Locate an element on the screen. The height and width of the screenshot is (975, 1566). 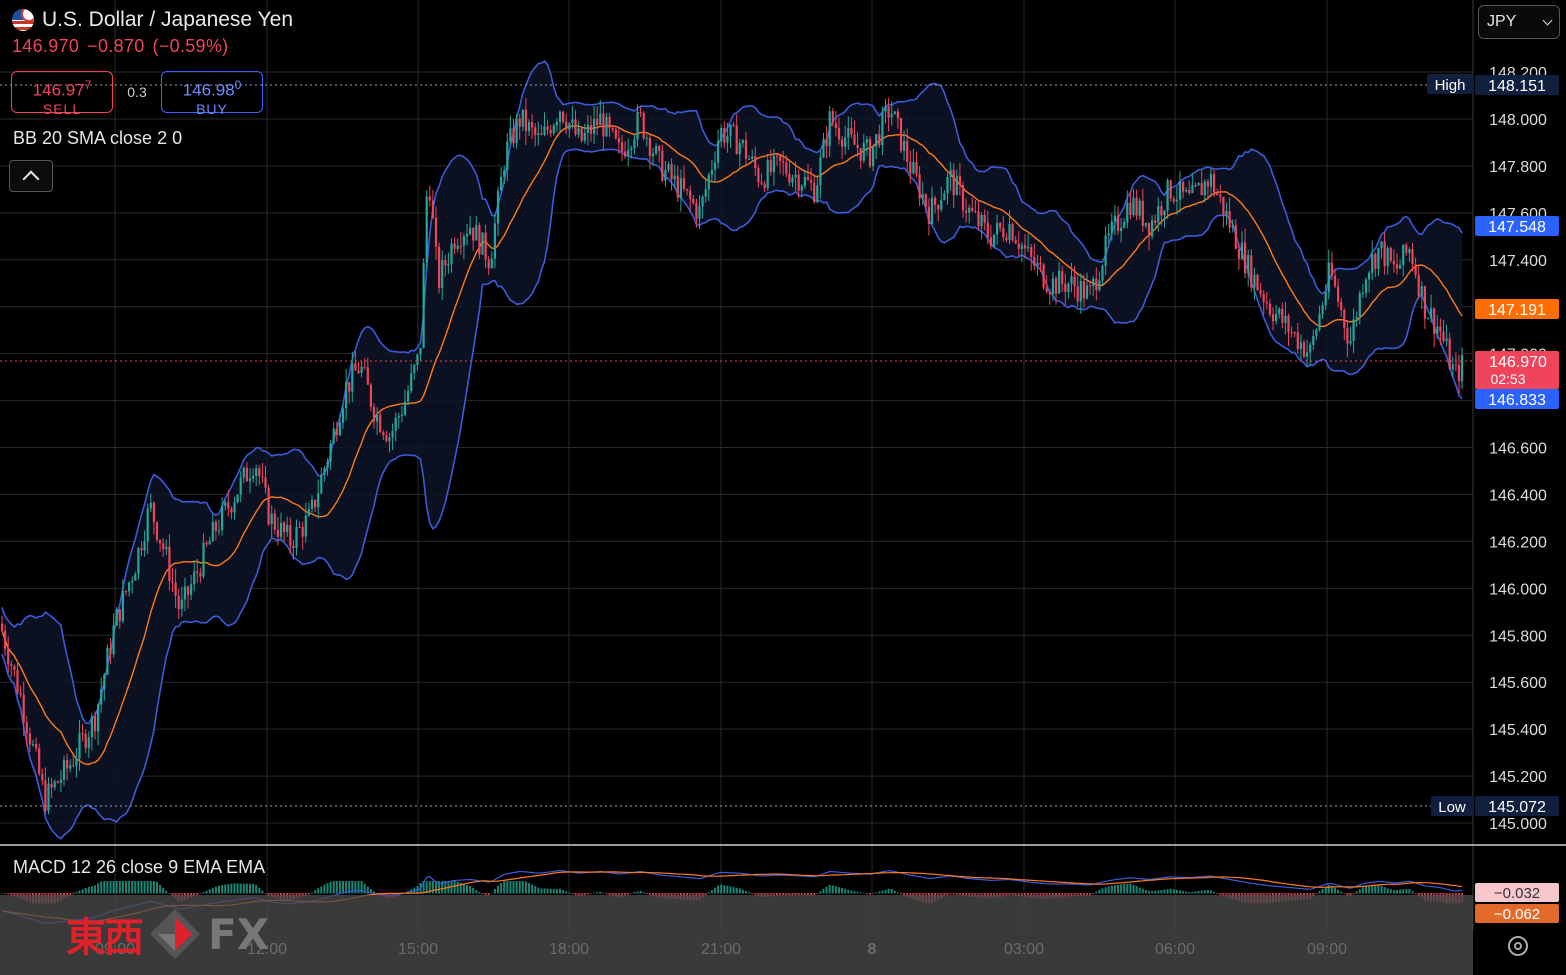
settings-gear-icon is located at coordinates (1518, 946).